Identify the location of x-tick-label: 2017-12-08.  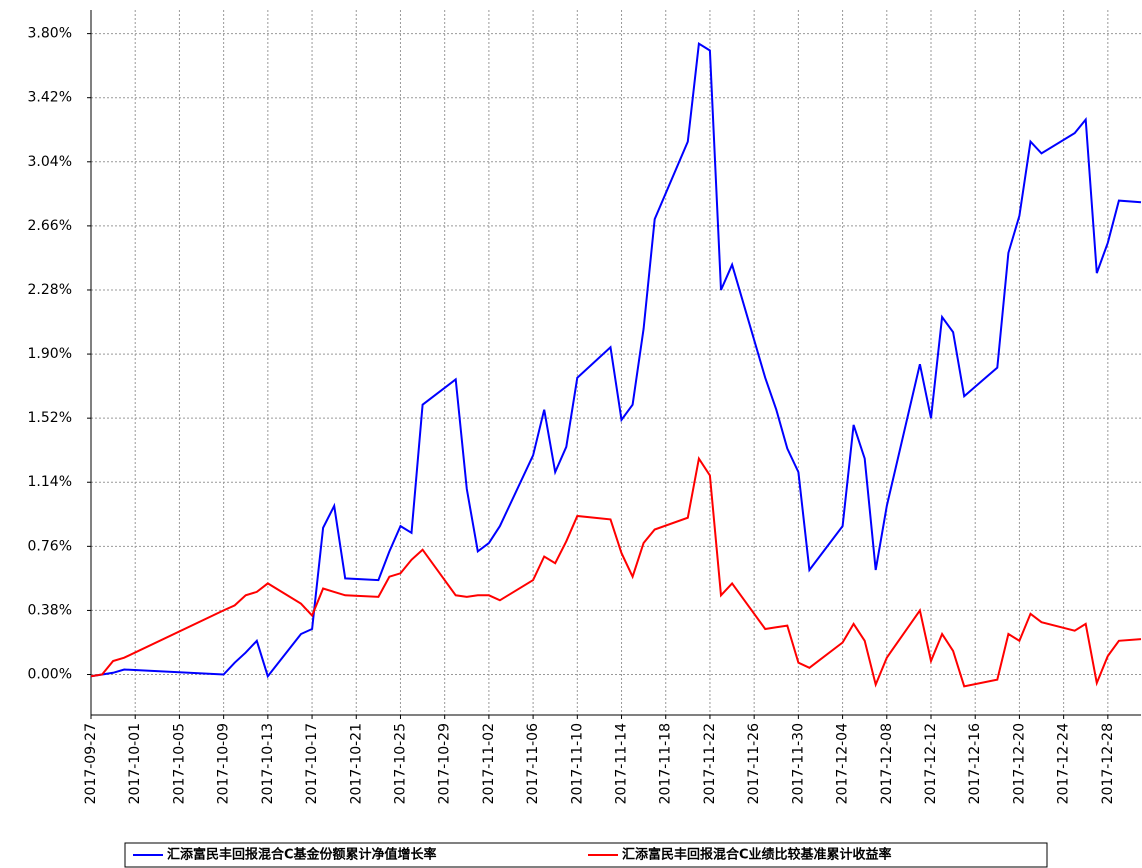
(887, 763).